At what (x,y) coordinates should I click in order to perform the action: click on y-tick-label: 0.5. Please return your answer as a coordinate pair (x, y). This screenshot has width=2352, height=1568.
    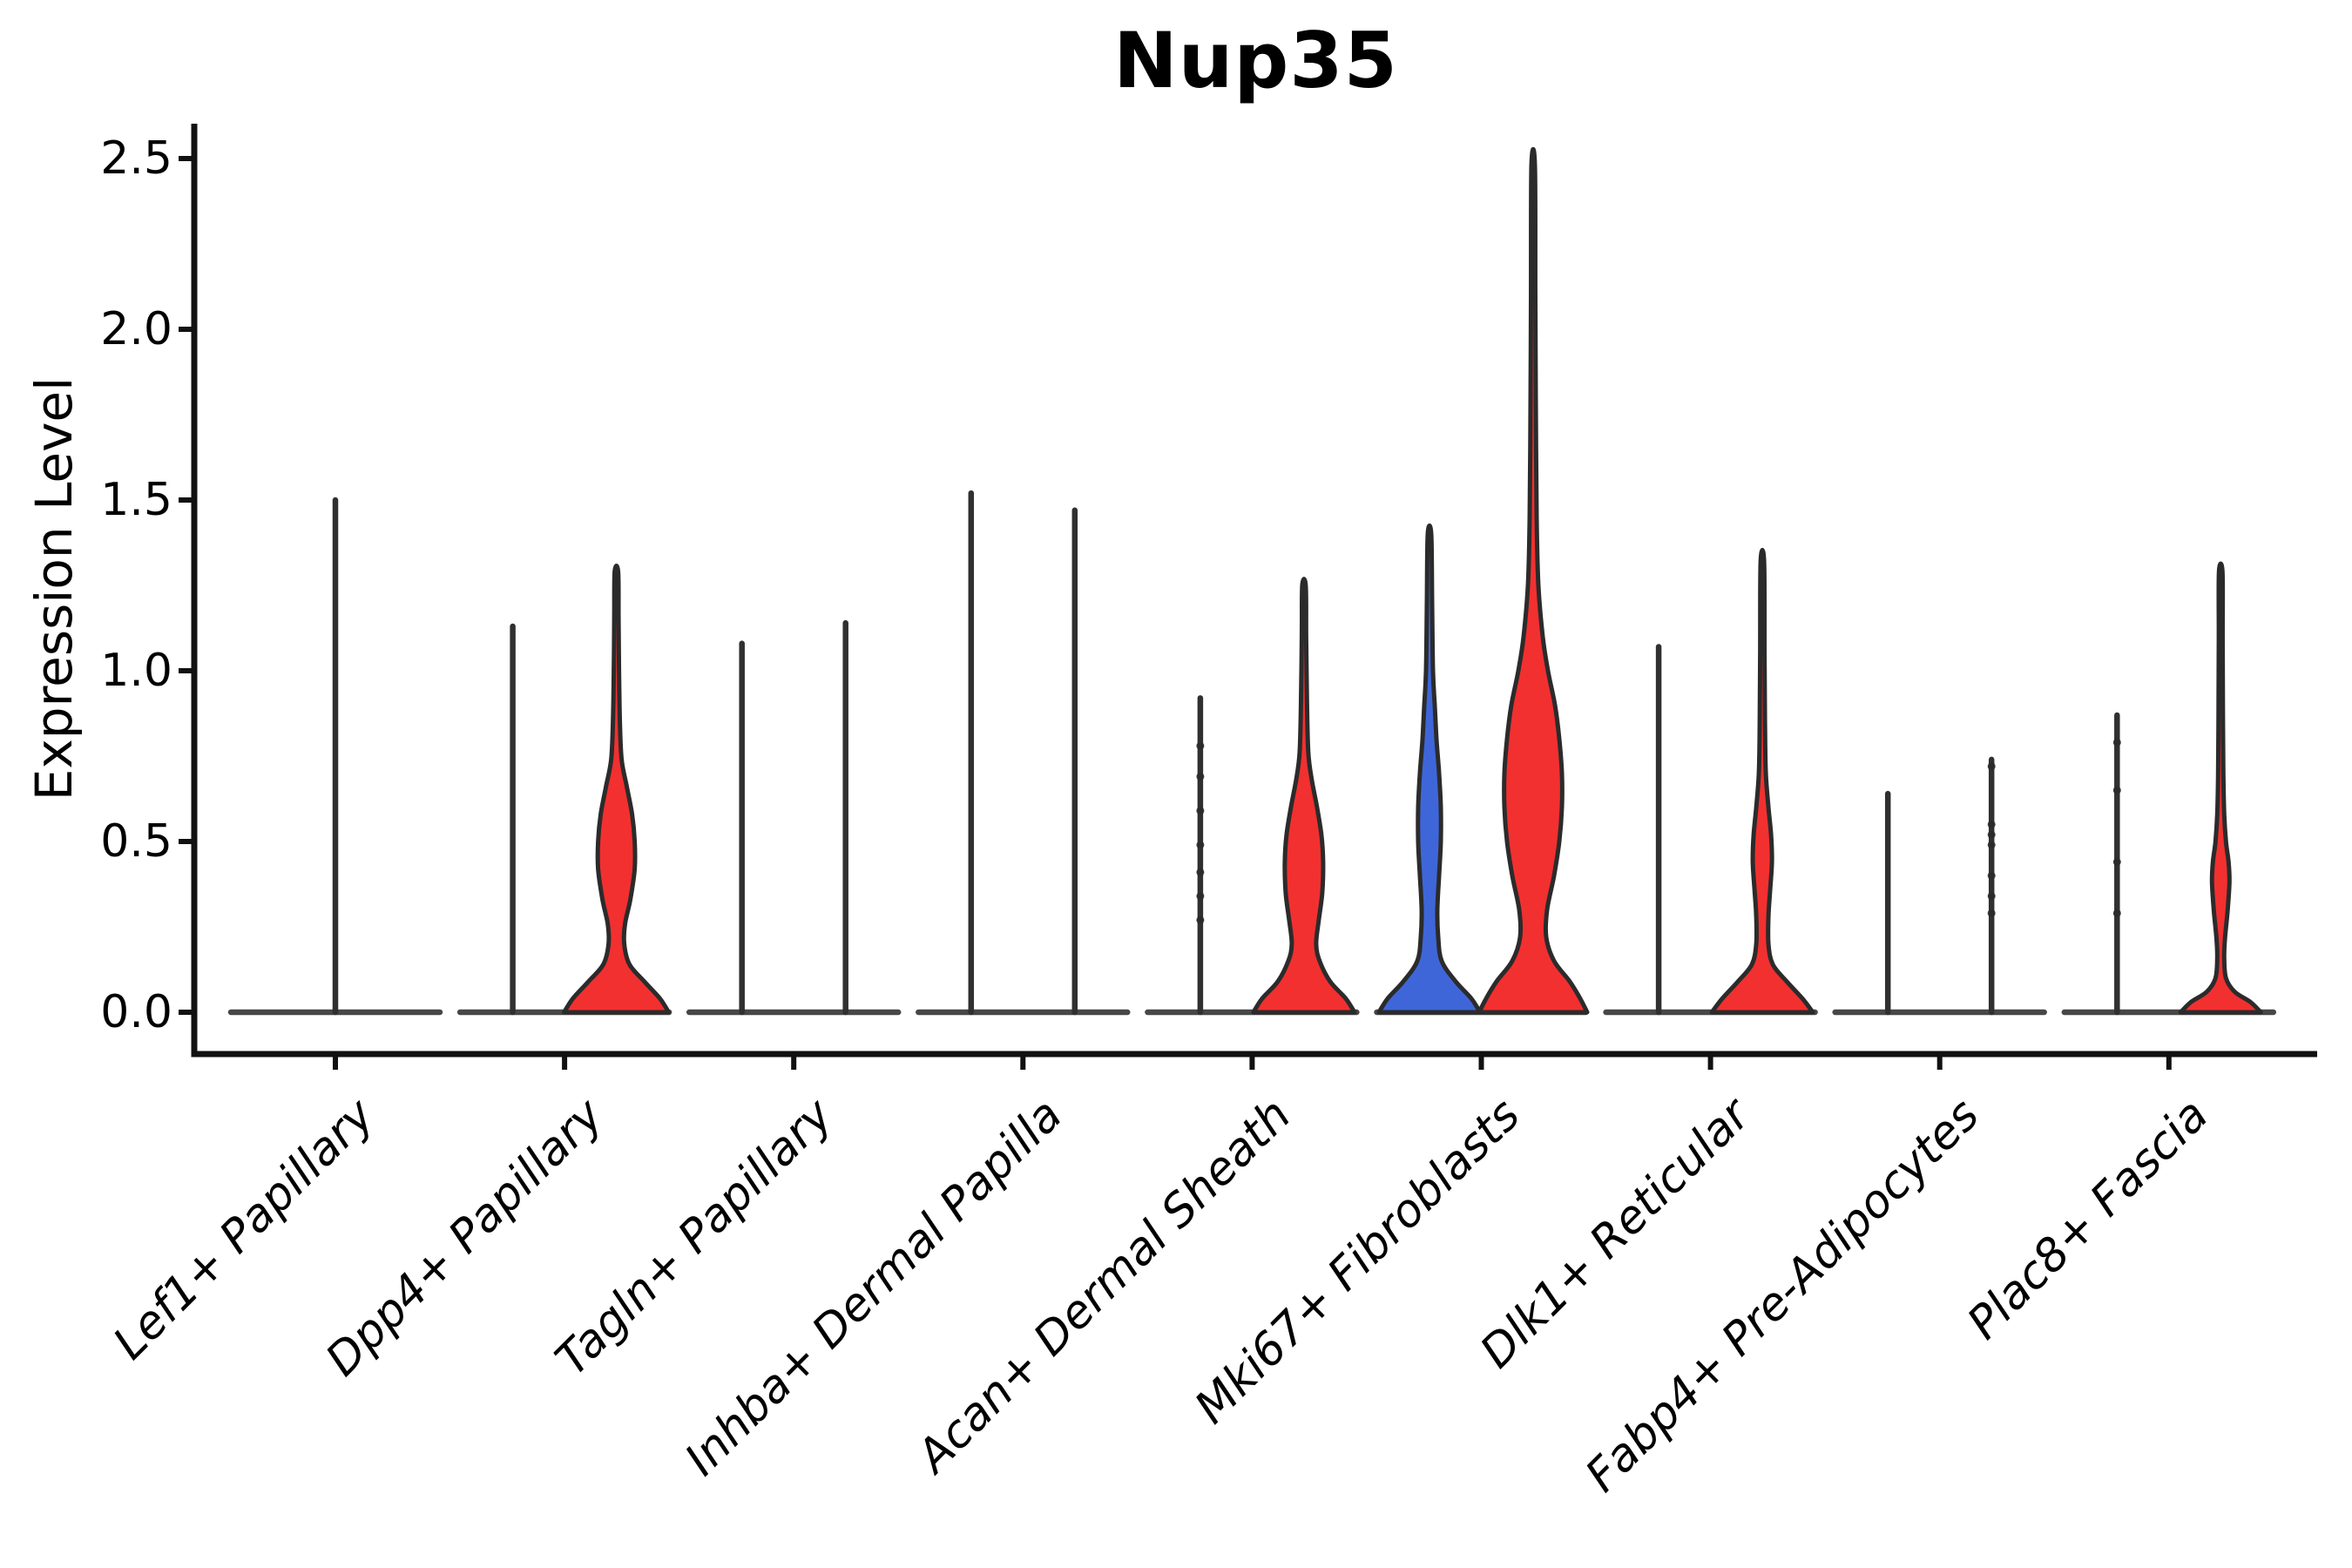
    Looking at the image, I should click on (136, 841).